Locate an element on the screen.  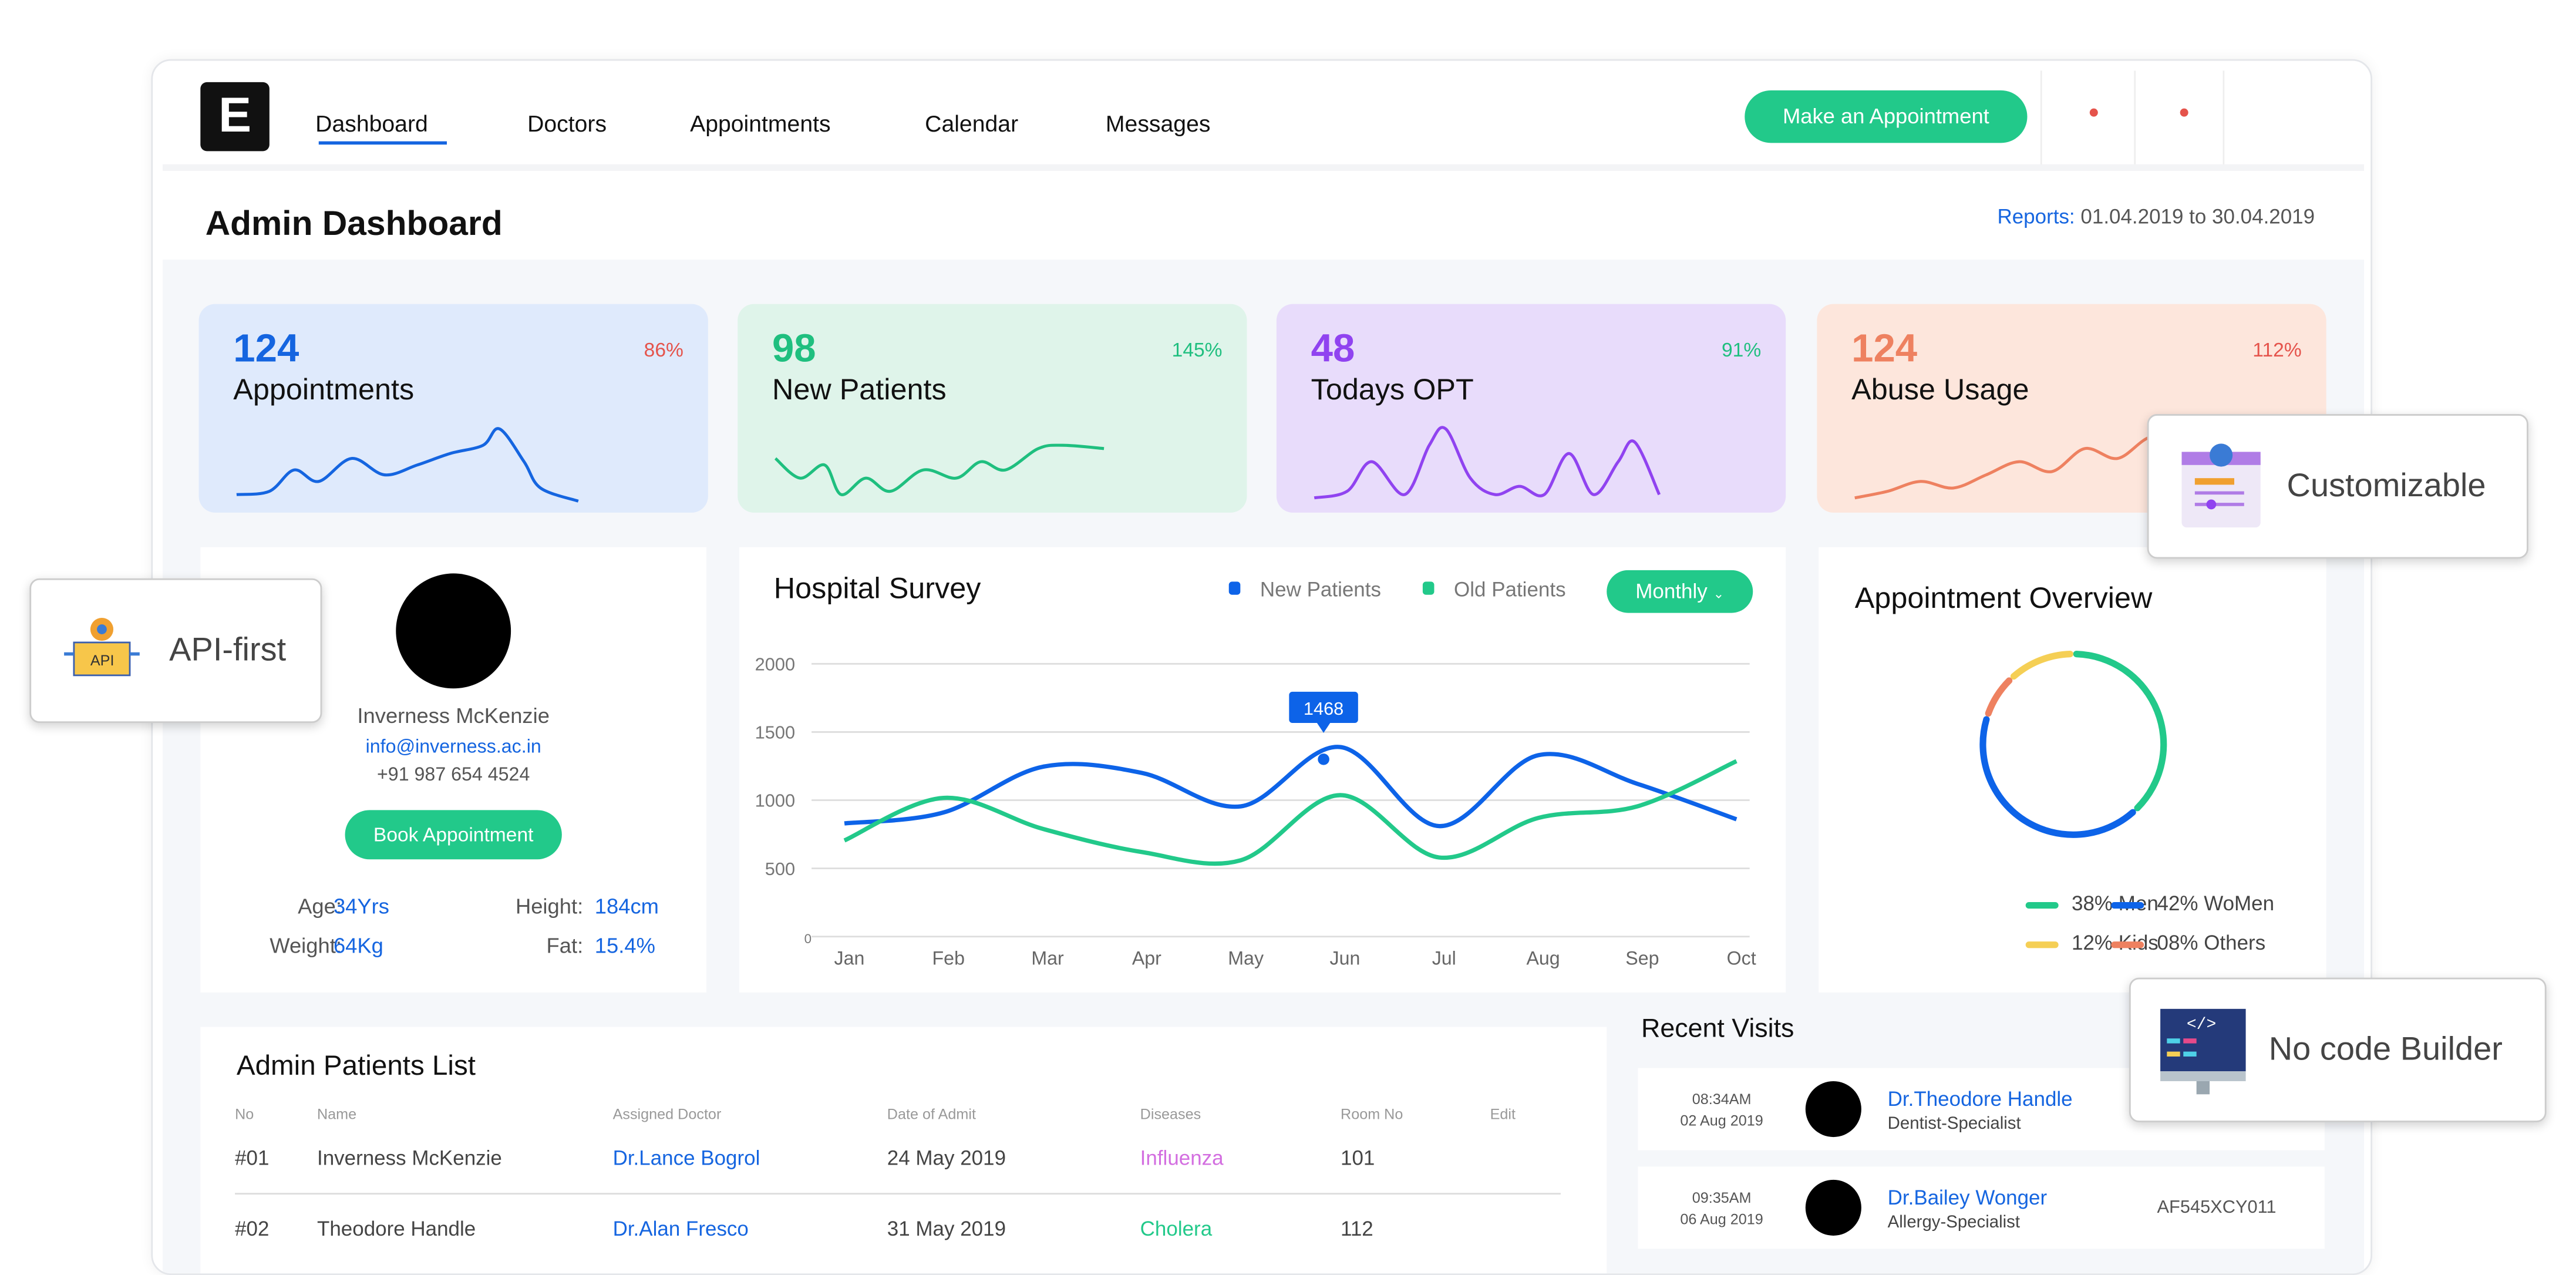
tooltip is located at coordinates (1323, 707).